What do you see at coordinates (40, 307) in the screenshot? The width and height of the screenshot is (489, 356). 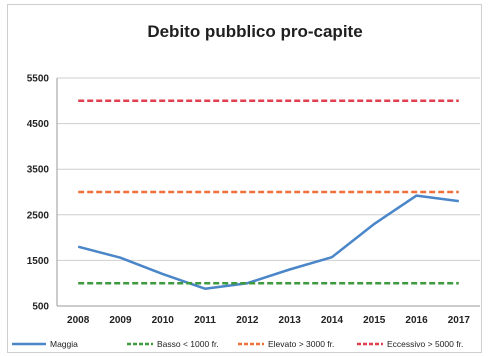 I see `y-tick-label: 500` at bounding box center [40, 307].